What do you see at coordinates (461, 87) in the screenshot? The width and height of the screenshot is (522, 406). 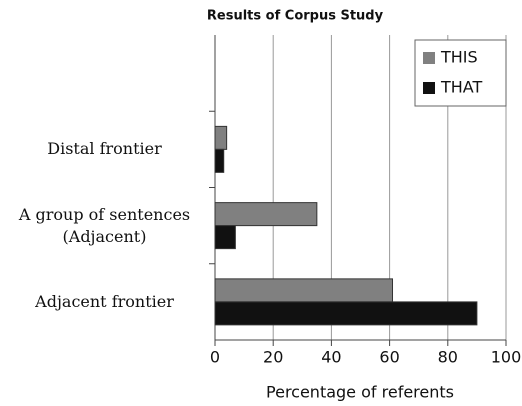 I see `legend-label: THAT` at bounding box center [461, 87].